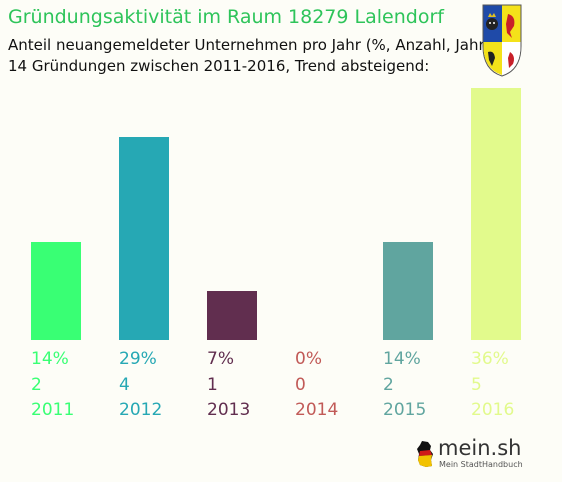 The height and width of the screenshot is (482, 562). I want to click on value-label-2014: 0%, so click(308, 359).